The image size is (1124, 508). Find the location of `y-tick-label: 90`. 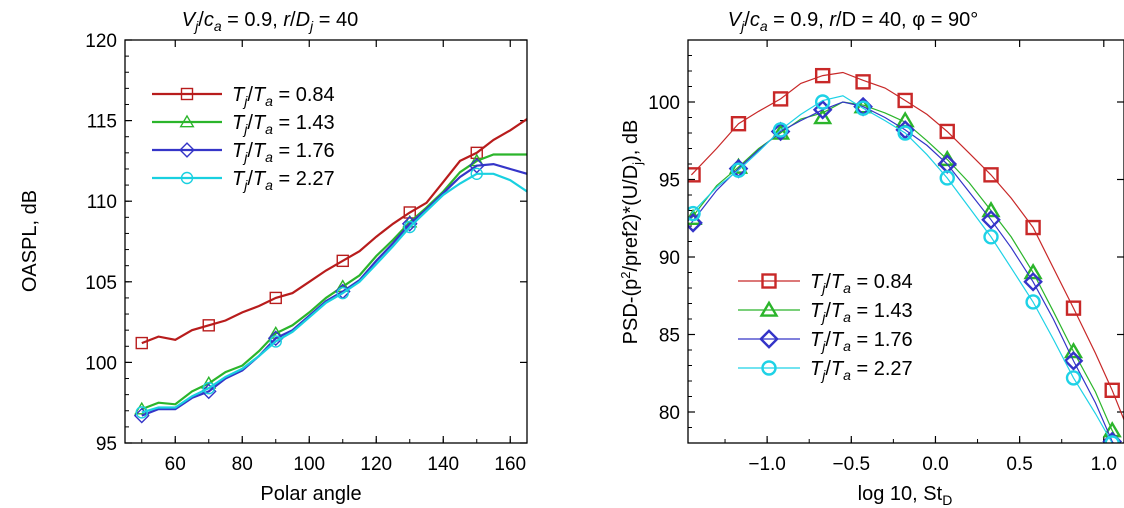

y-tick-label: 90 is located at coordinates (669, 258).